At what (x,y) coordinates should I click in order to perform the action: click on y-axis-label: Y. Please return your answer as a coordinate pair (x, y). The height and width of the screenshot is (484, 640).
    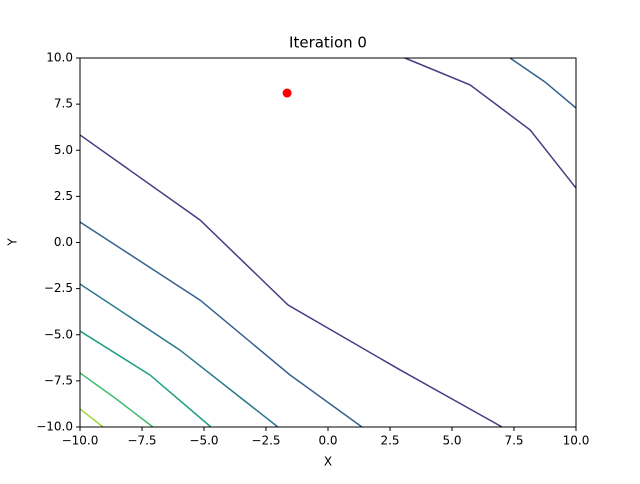
    Looking at the image, I should click on (13, 242).